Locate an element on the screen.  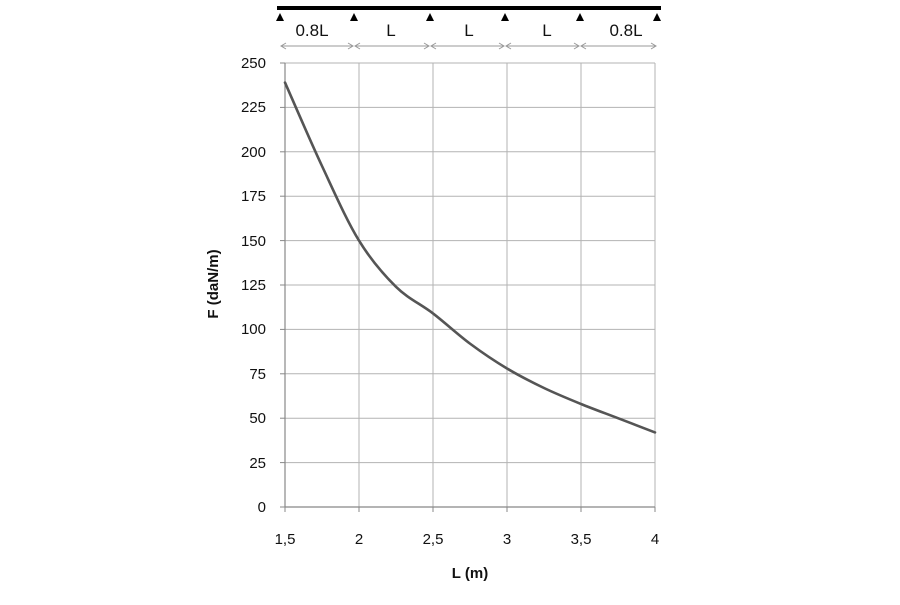
y-tick-label: 100 is located at coordinates (253, 329).